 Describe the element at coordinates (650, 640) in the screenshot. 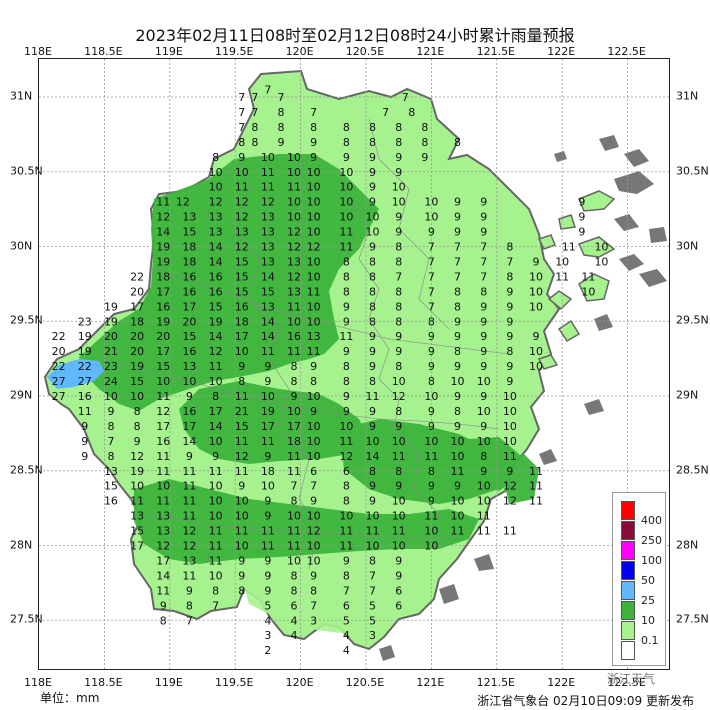

I see `legend-label: 0.1` at that location.